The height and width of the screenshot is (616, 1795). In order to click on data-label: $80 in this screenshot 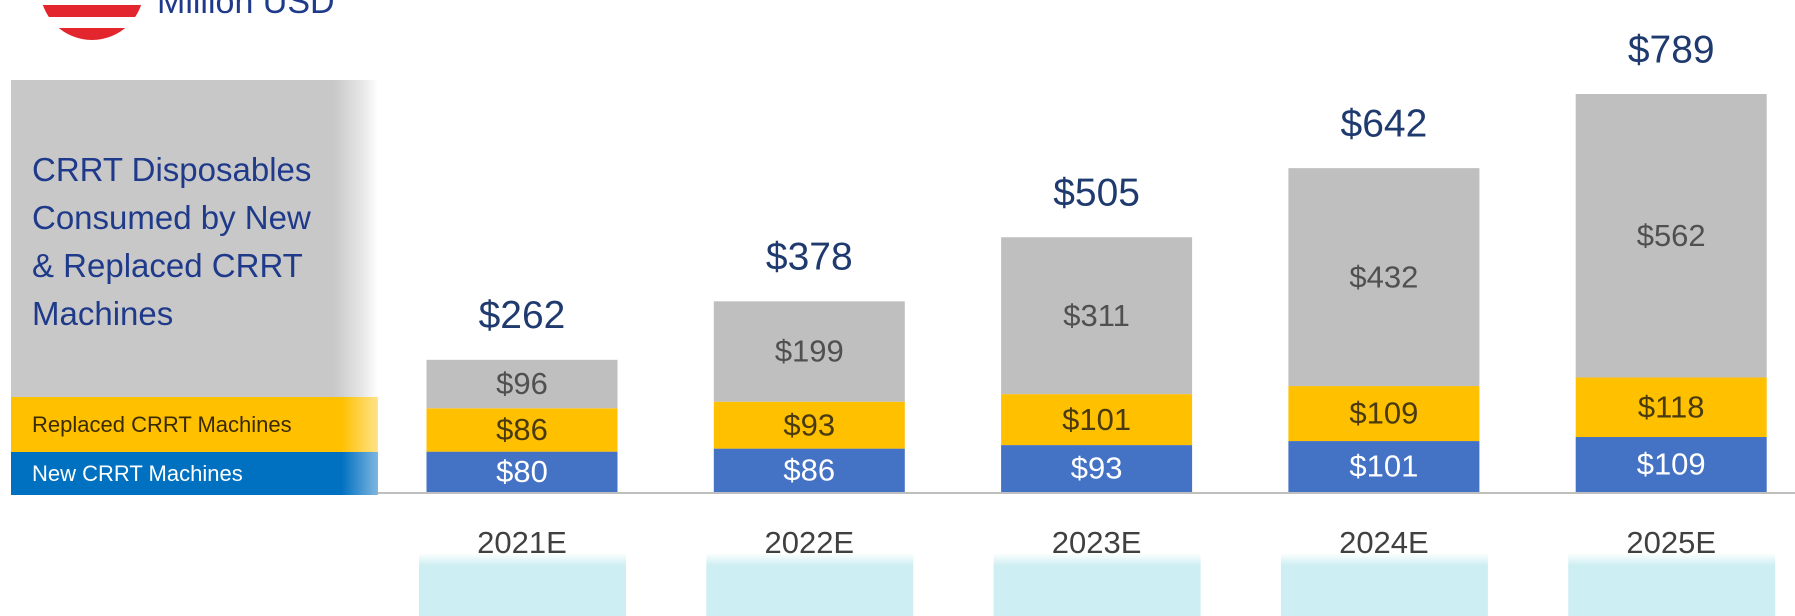, I will do `click(522, 471)`.